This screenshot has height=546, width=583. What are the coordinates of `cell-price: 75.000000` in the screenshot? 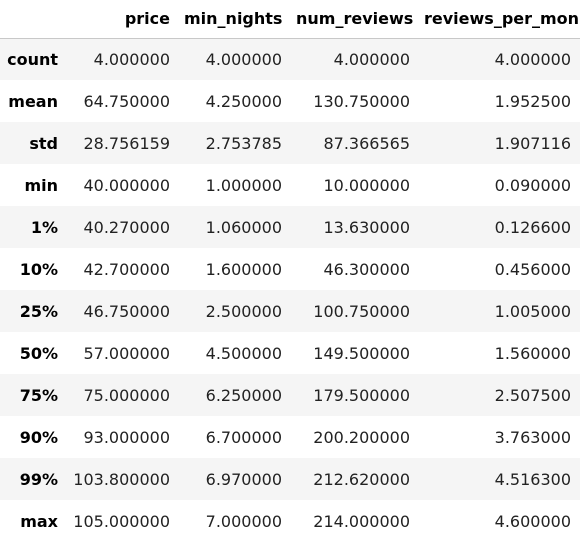 It's located at (126, 395).